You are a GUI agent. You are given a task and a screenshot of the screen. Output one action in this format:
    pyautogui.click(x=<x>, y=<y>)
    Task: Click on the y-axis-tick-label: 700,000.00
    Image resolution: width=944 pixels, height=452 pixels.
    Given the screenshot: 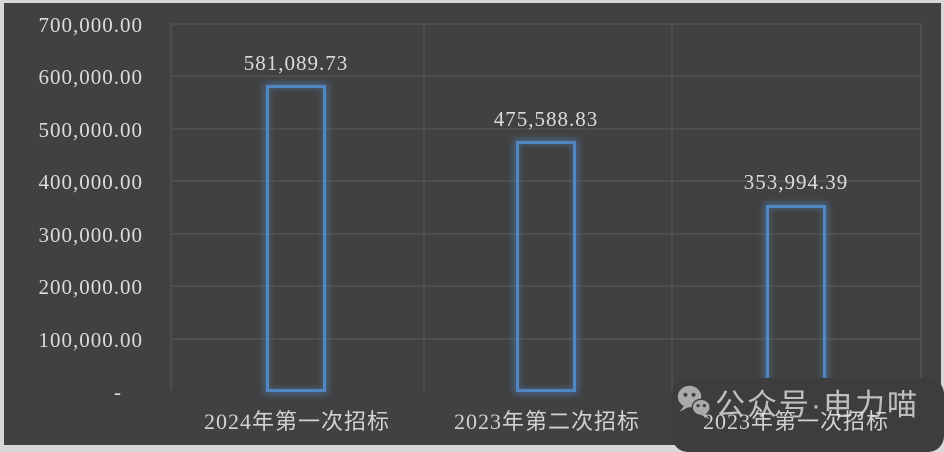 What is the action you would take?
    pyautogui.click(x=90, y=25)
    